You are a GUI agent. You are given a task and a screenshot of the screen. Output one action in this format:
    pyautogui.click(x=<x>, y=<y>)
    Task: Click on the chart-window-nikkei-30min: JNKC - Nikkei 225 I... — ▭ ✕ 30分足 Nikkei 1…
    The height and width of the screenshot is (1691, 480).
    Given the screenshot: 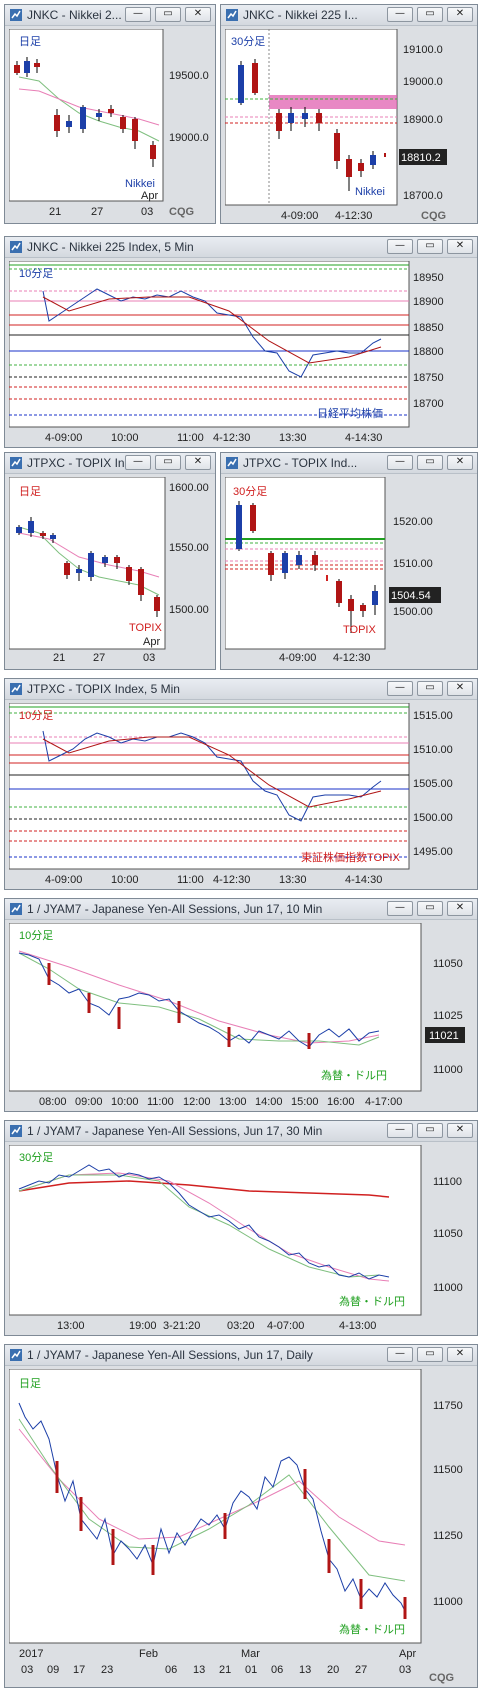 What is the action you would take?
    pyautogui.click(x=349, y=114)
    